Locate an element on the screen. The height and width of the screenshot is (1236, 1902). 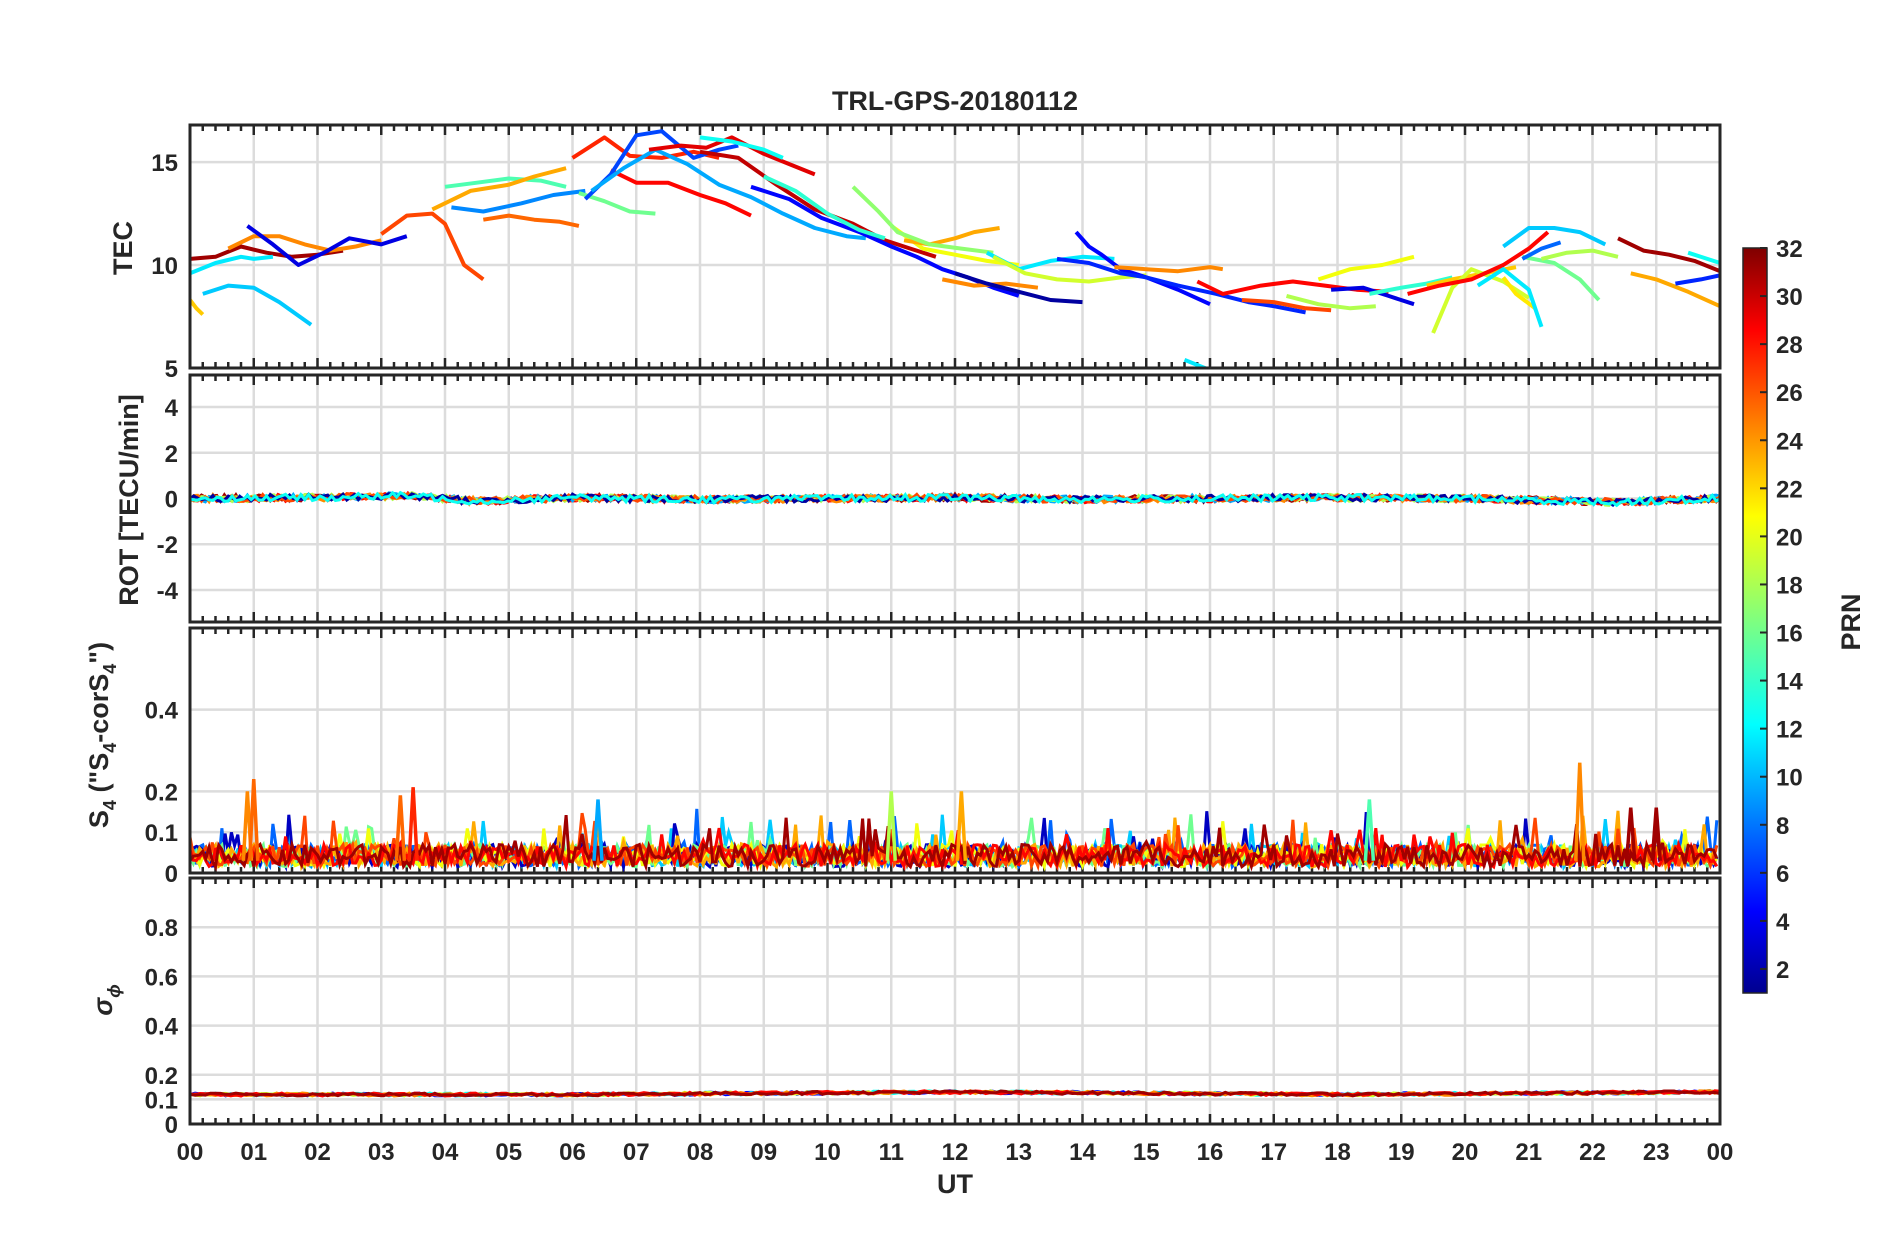
tec-y-label: TEC is located at coordinates (123, 248).